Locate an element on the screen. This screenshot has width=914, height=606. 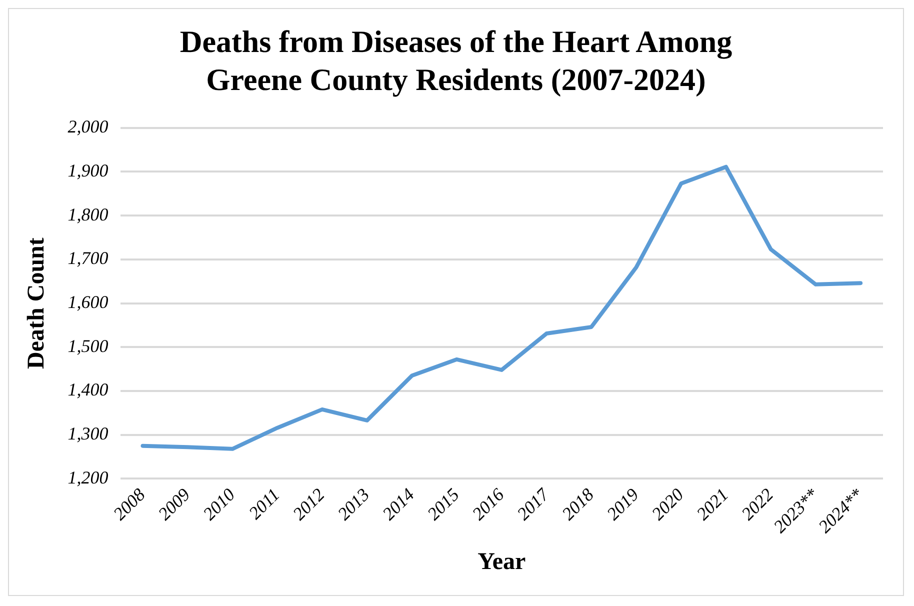
y-tick-label: 1,800 is located at coordinates (88, 214).